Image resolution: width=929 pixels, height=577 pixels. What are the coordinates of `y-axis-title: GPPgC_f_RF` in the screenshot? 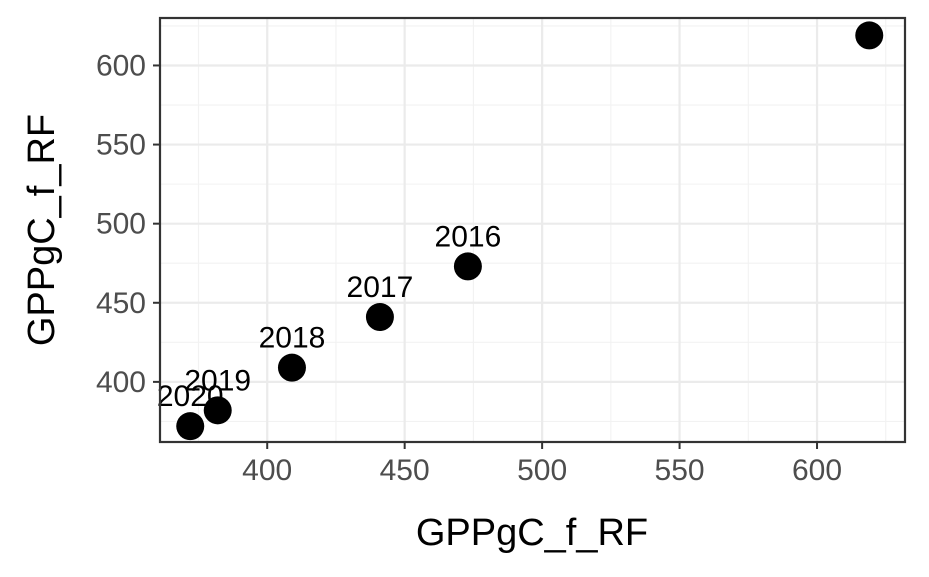 It's located at (42, 230).